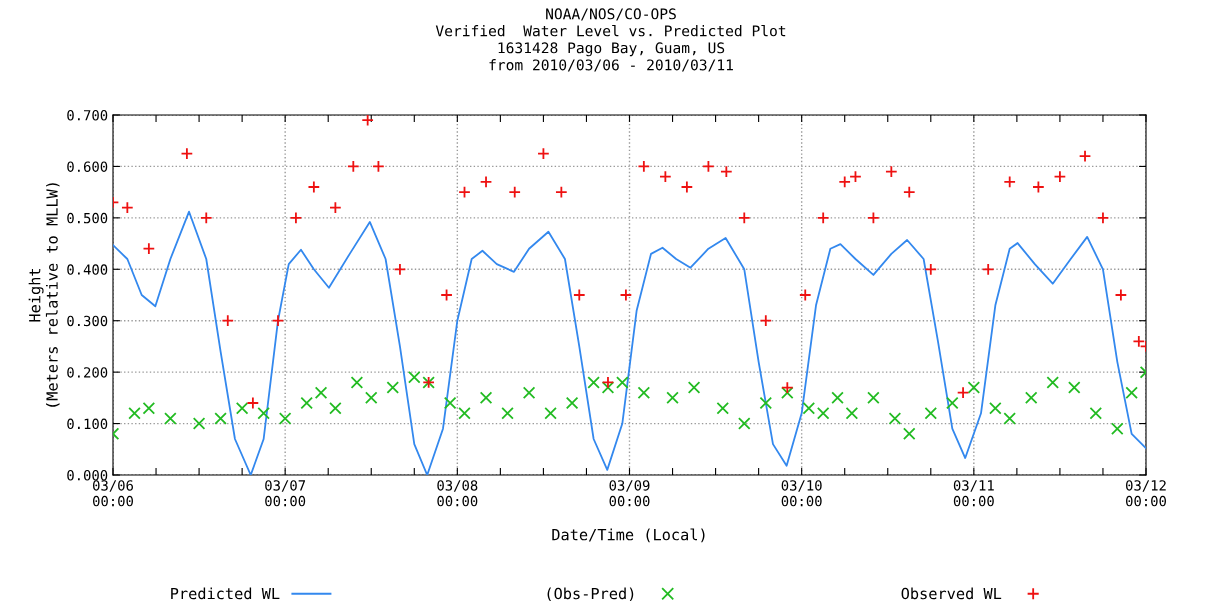  What do you see at coordinates (951, 593) in the screenshot?
I see `legend-label: Observed WL` at bounding box center [951, 593].